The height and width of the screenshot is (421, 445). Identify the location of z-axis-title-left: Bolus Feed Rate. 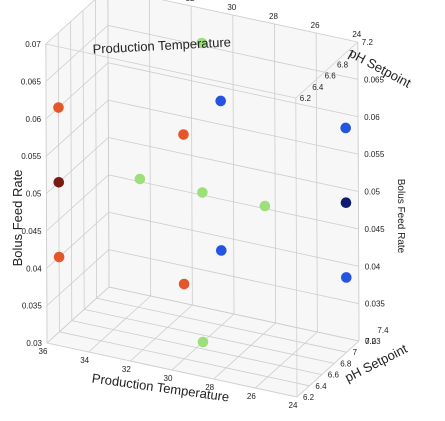
(17, 218).